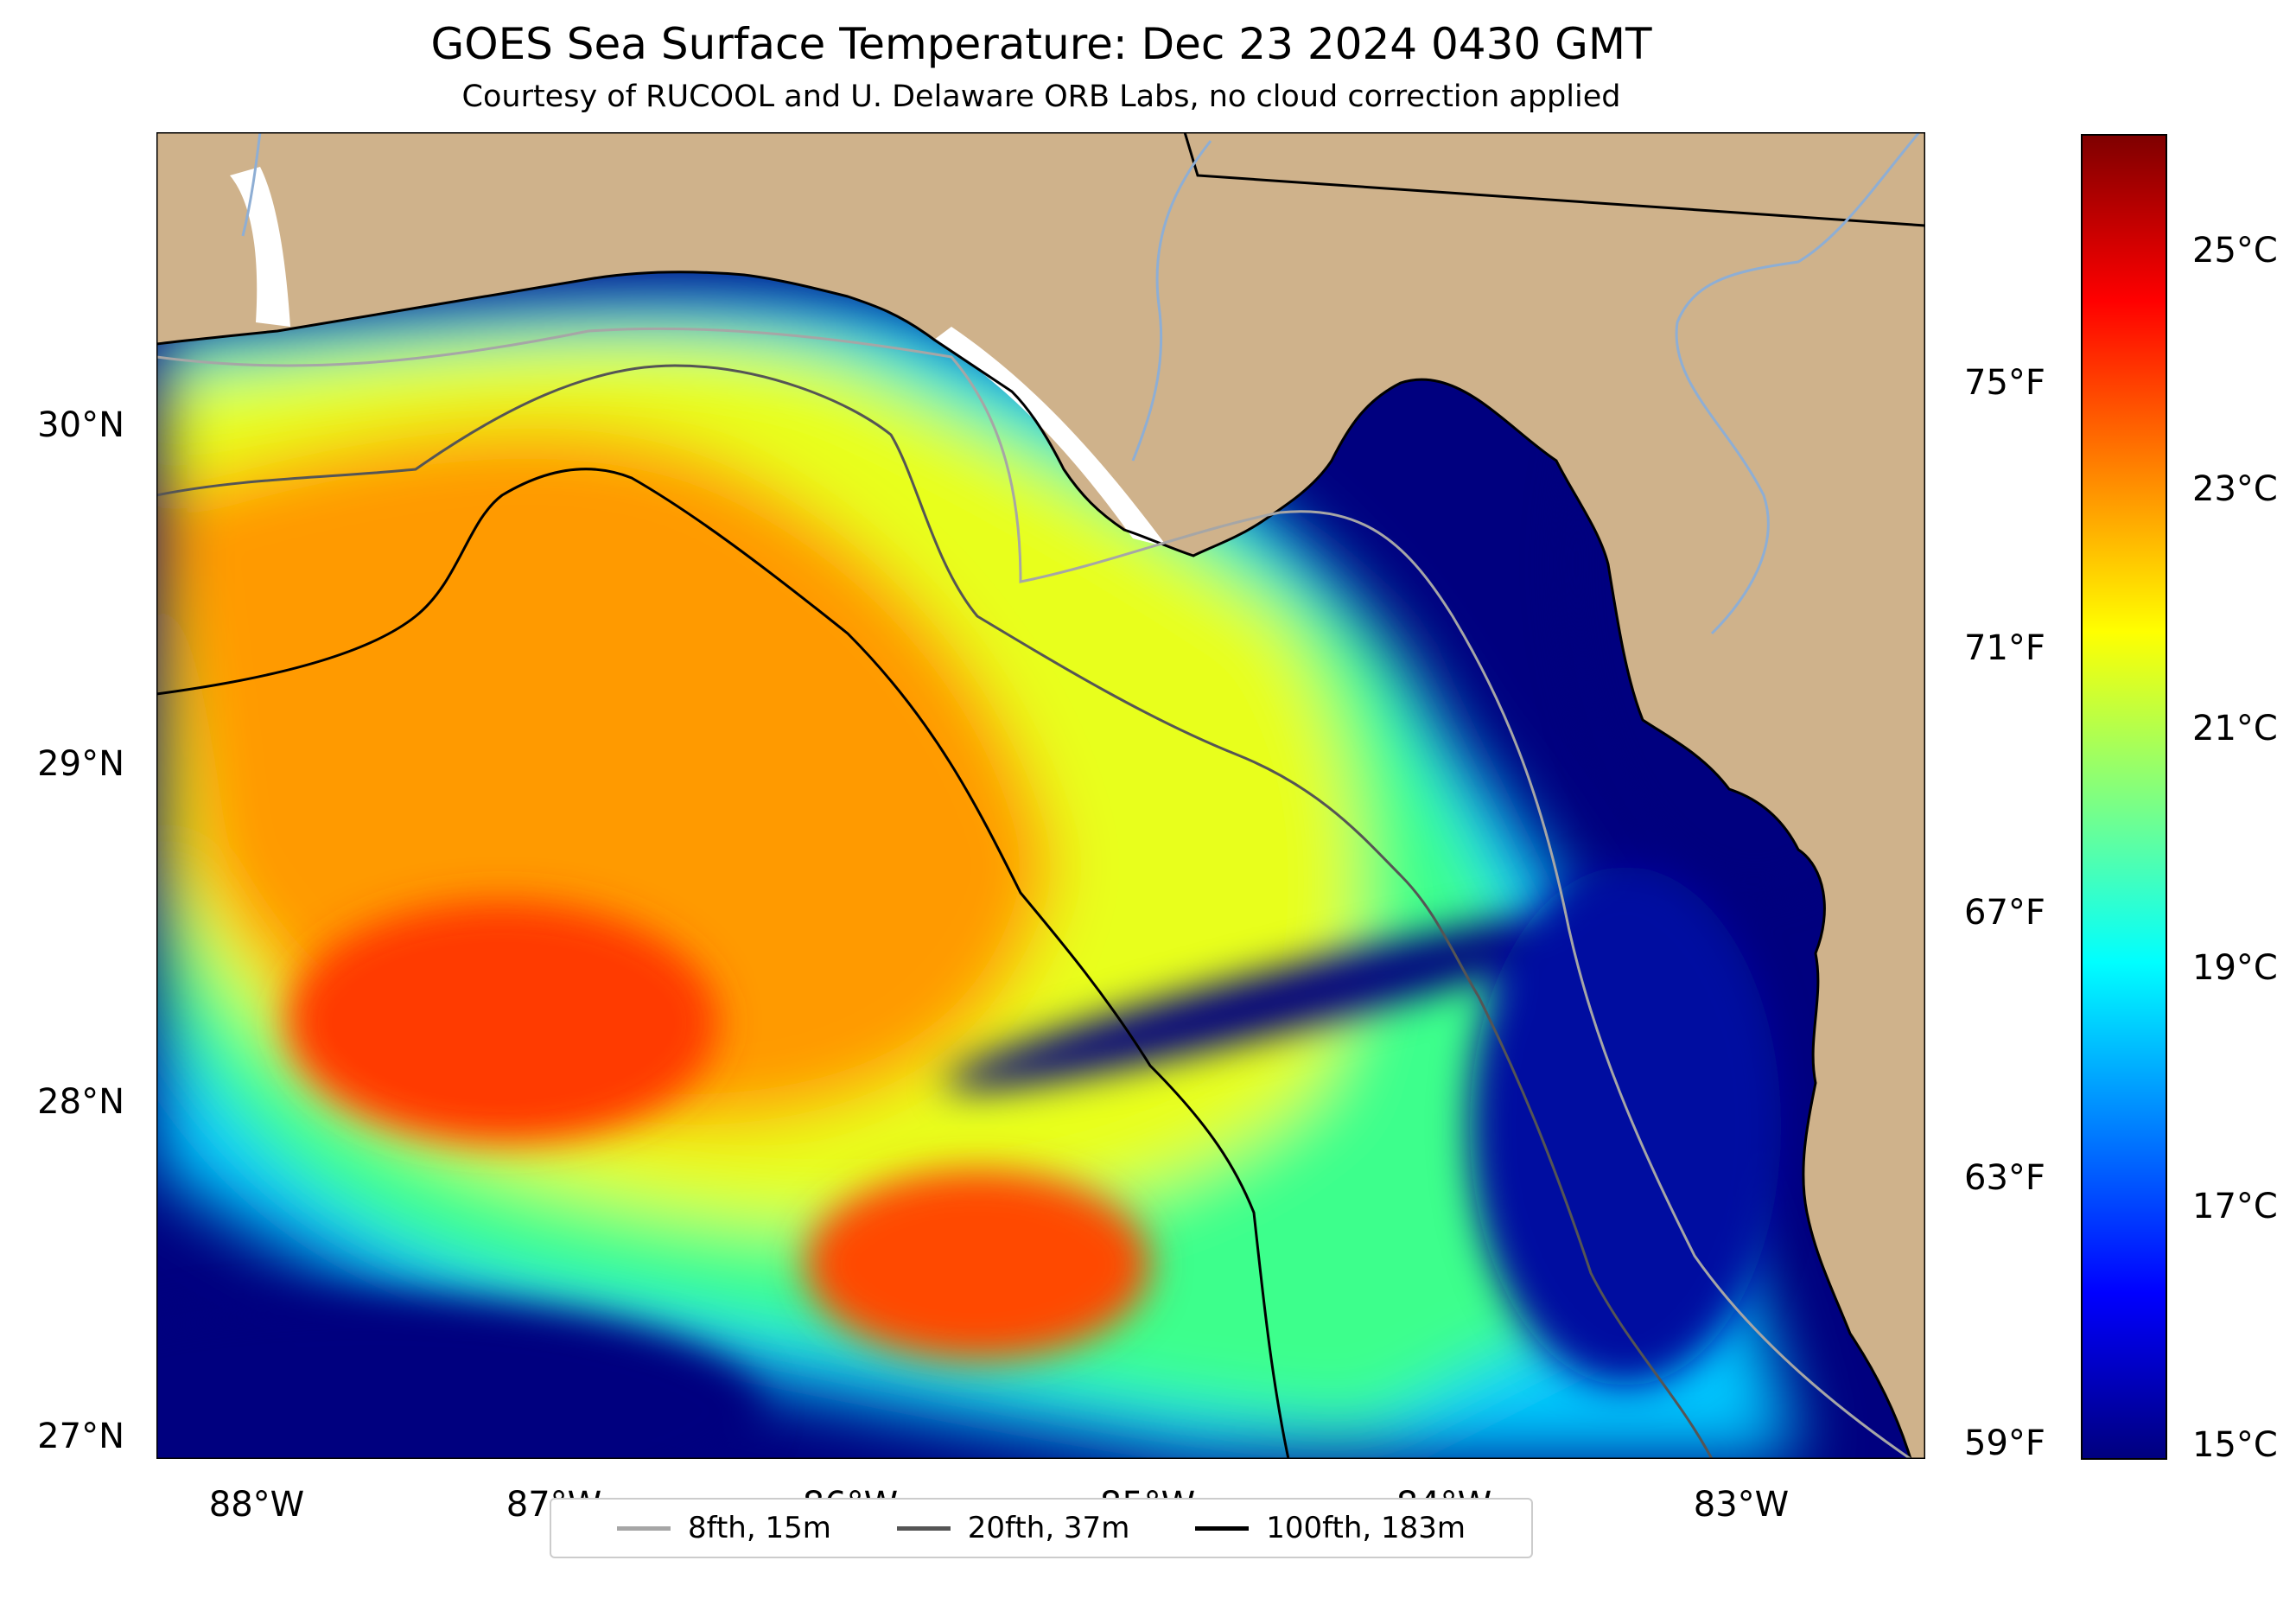  What do you see at coordinates (2235, 1206) in the screenshot?
I see `c-label-17: 17°C` at bounding box center [2235, 1206].